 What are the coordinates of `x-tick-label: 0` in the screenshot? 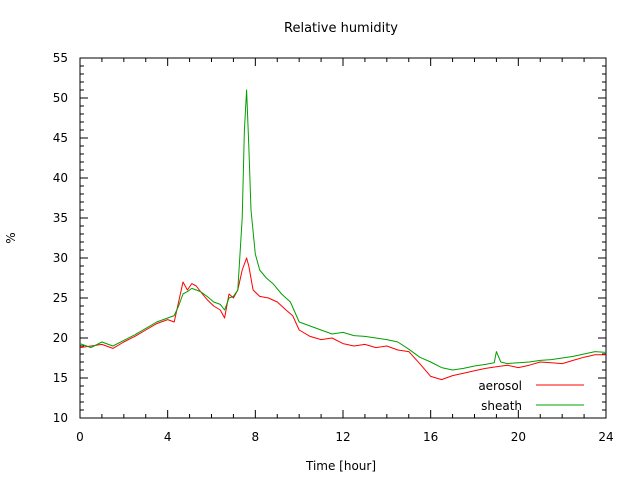 It's located at (80, 437).